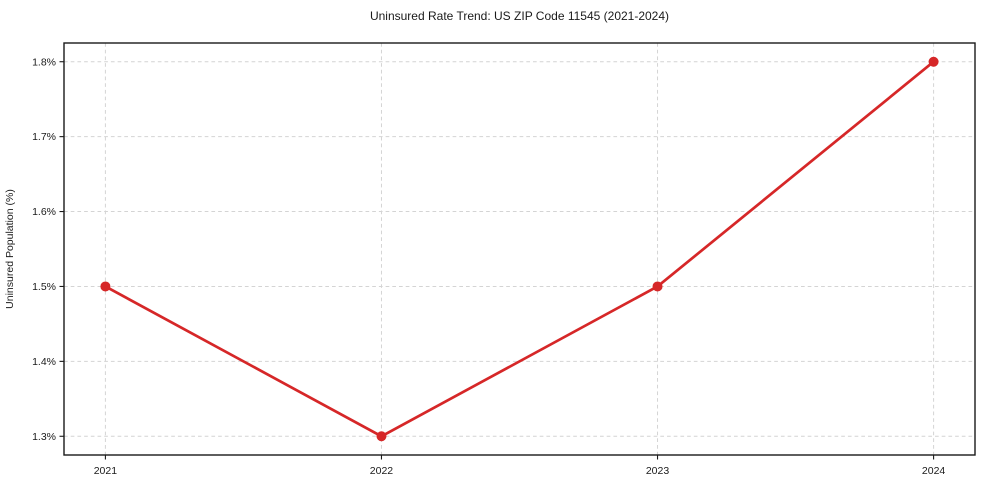 The width and height of the screenshot is (989, 490). Describe the element at coordinates (658, 471) in the screenshot. I see `x-tick-label: 2023` at that location.